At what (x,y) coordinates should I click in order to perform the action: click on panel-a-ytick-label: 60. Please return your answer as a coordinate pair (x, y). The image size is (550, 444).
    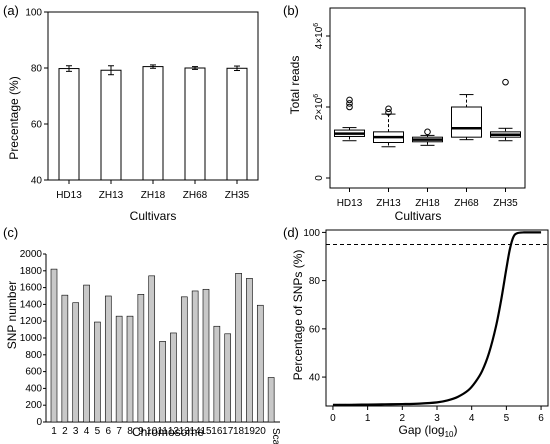
    Looking at the image, I should click on (37, 125).